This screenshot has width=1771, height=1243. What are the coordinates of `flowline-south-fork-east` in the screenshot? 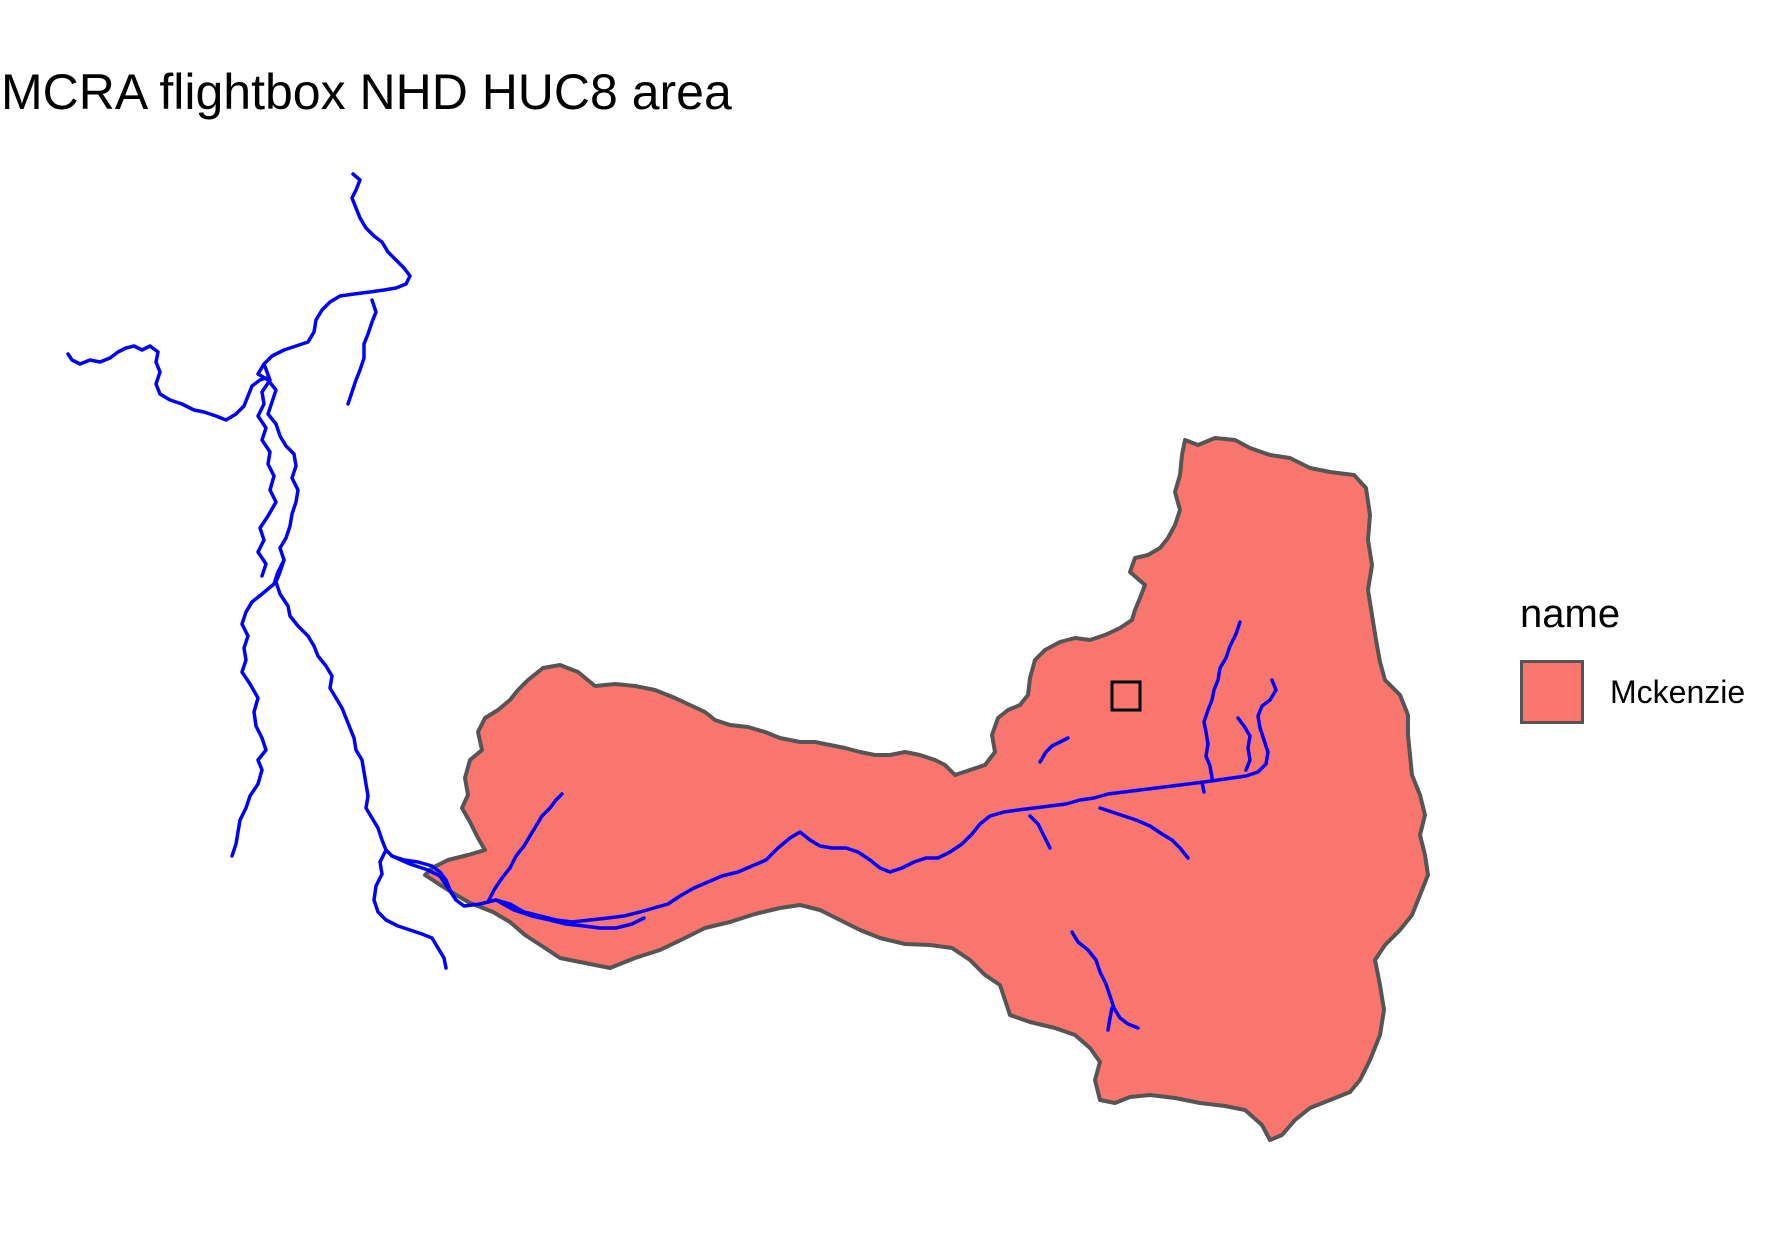 It's located at (1144, 833).